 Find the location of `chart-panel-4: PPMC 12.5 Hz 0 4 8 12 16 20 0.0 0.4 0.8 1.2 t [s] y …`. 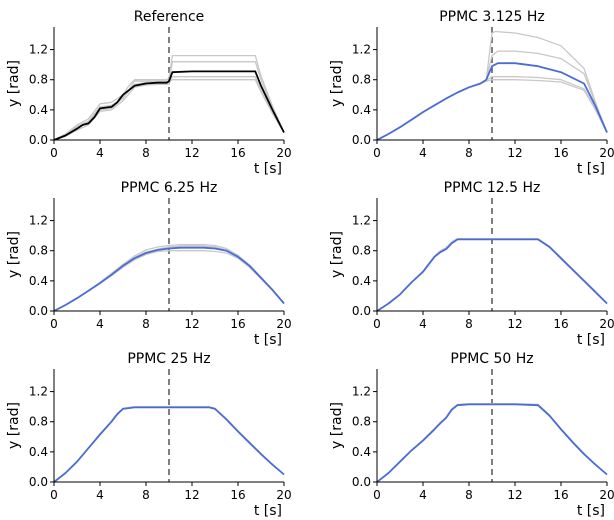

chart-panel-4: PPMC 12.5 Hz 0 4 8 12 16 20 0.0 0.4 0.8 1.2 t [s] y … is located at coordinates (471, 264).